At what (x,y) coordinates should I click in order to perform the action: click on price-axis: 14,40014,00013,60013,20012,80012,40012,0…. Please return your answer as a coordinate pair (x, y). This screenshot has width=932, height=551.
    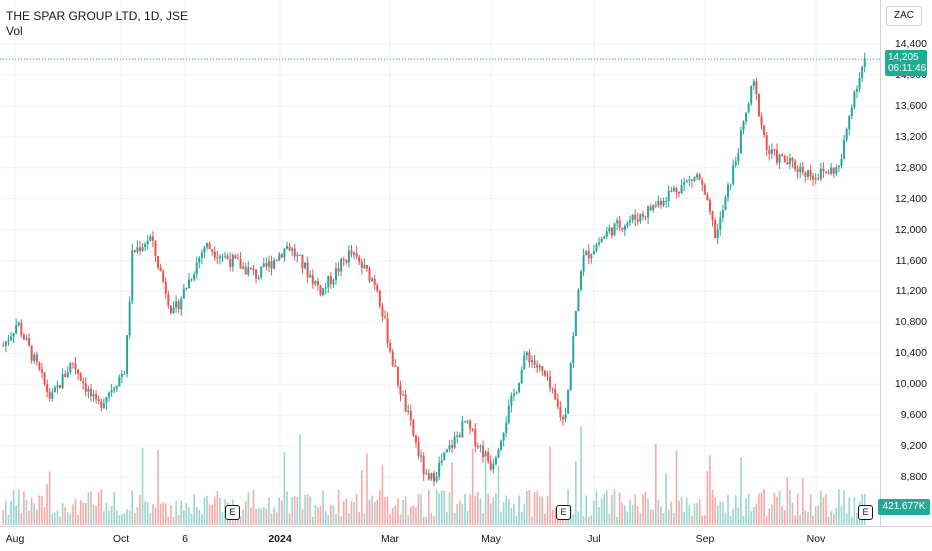
    Looking at the image, I should click on (906, 263).